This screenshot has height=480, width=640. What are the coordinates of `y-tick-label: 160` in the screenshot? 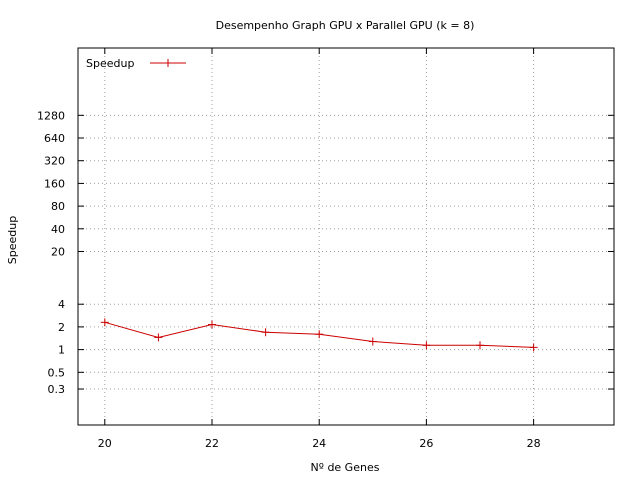 It's located at (54, 183).